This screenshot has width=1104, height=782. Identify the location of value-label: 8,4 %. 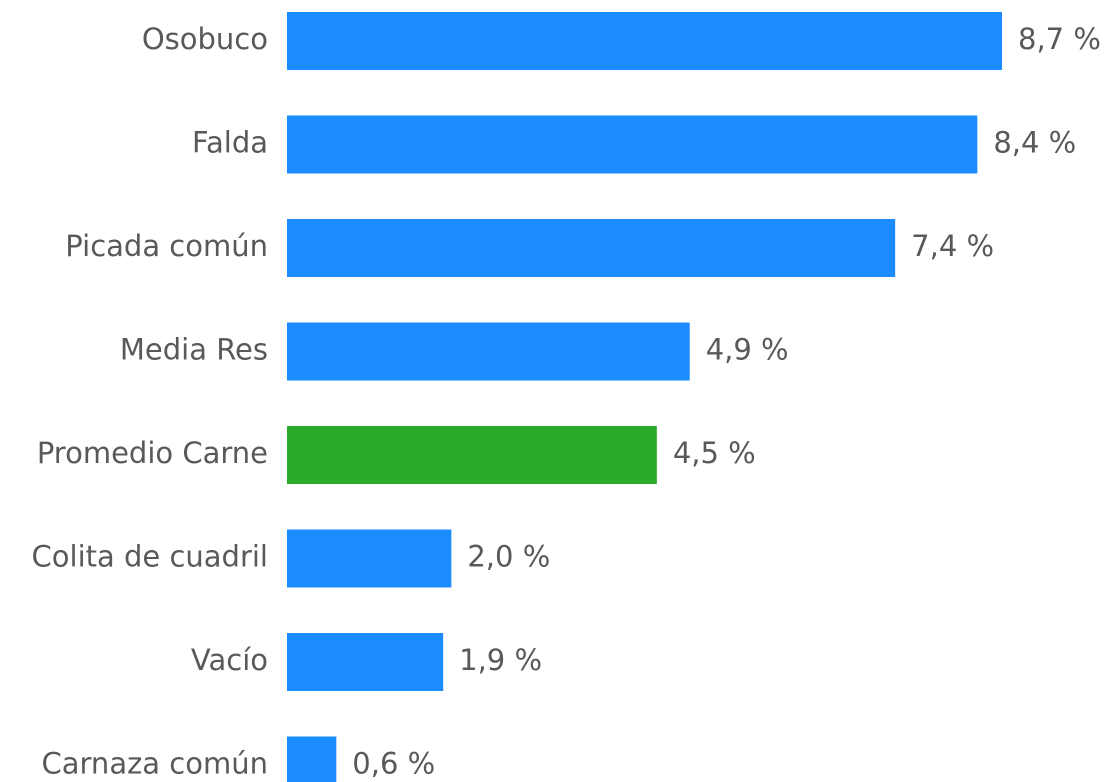
(1034, 143).